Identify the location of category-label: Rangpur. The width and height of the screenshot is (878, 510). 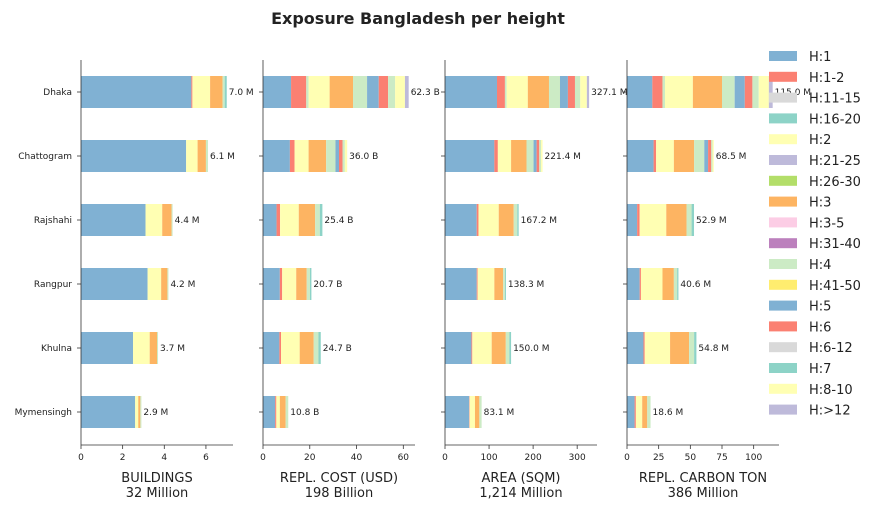
(53, 285).